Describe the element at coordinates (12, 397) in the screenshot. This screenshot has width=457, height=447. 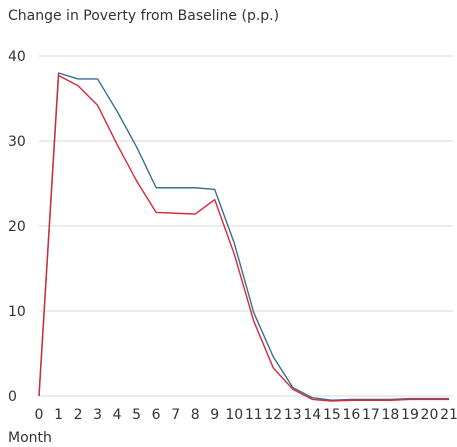
I see `y-tick-label: 0` at that location.